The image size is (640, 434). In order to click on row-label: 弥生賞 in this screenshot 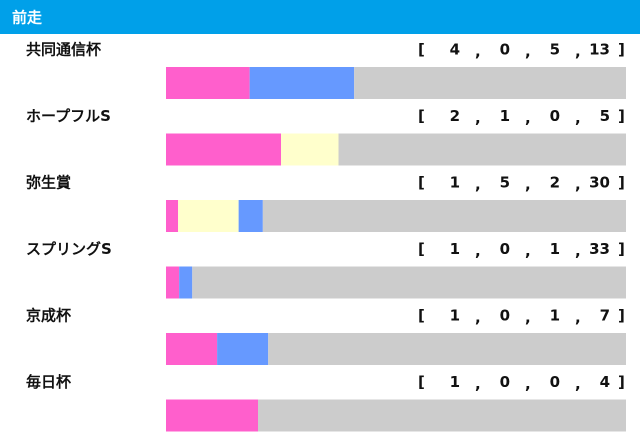, I will do `click(48, 183)`.